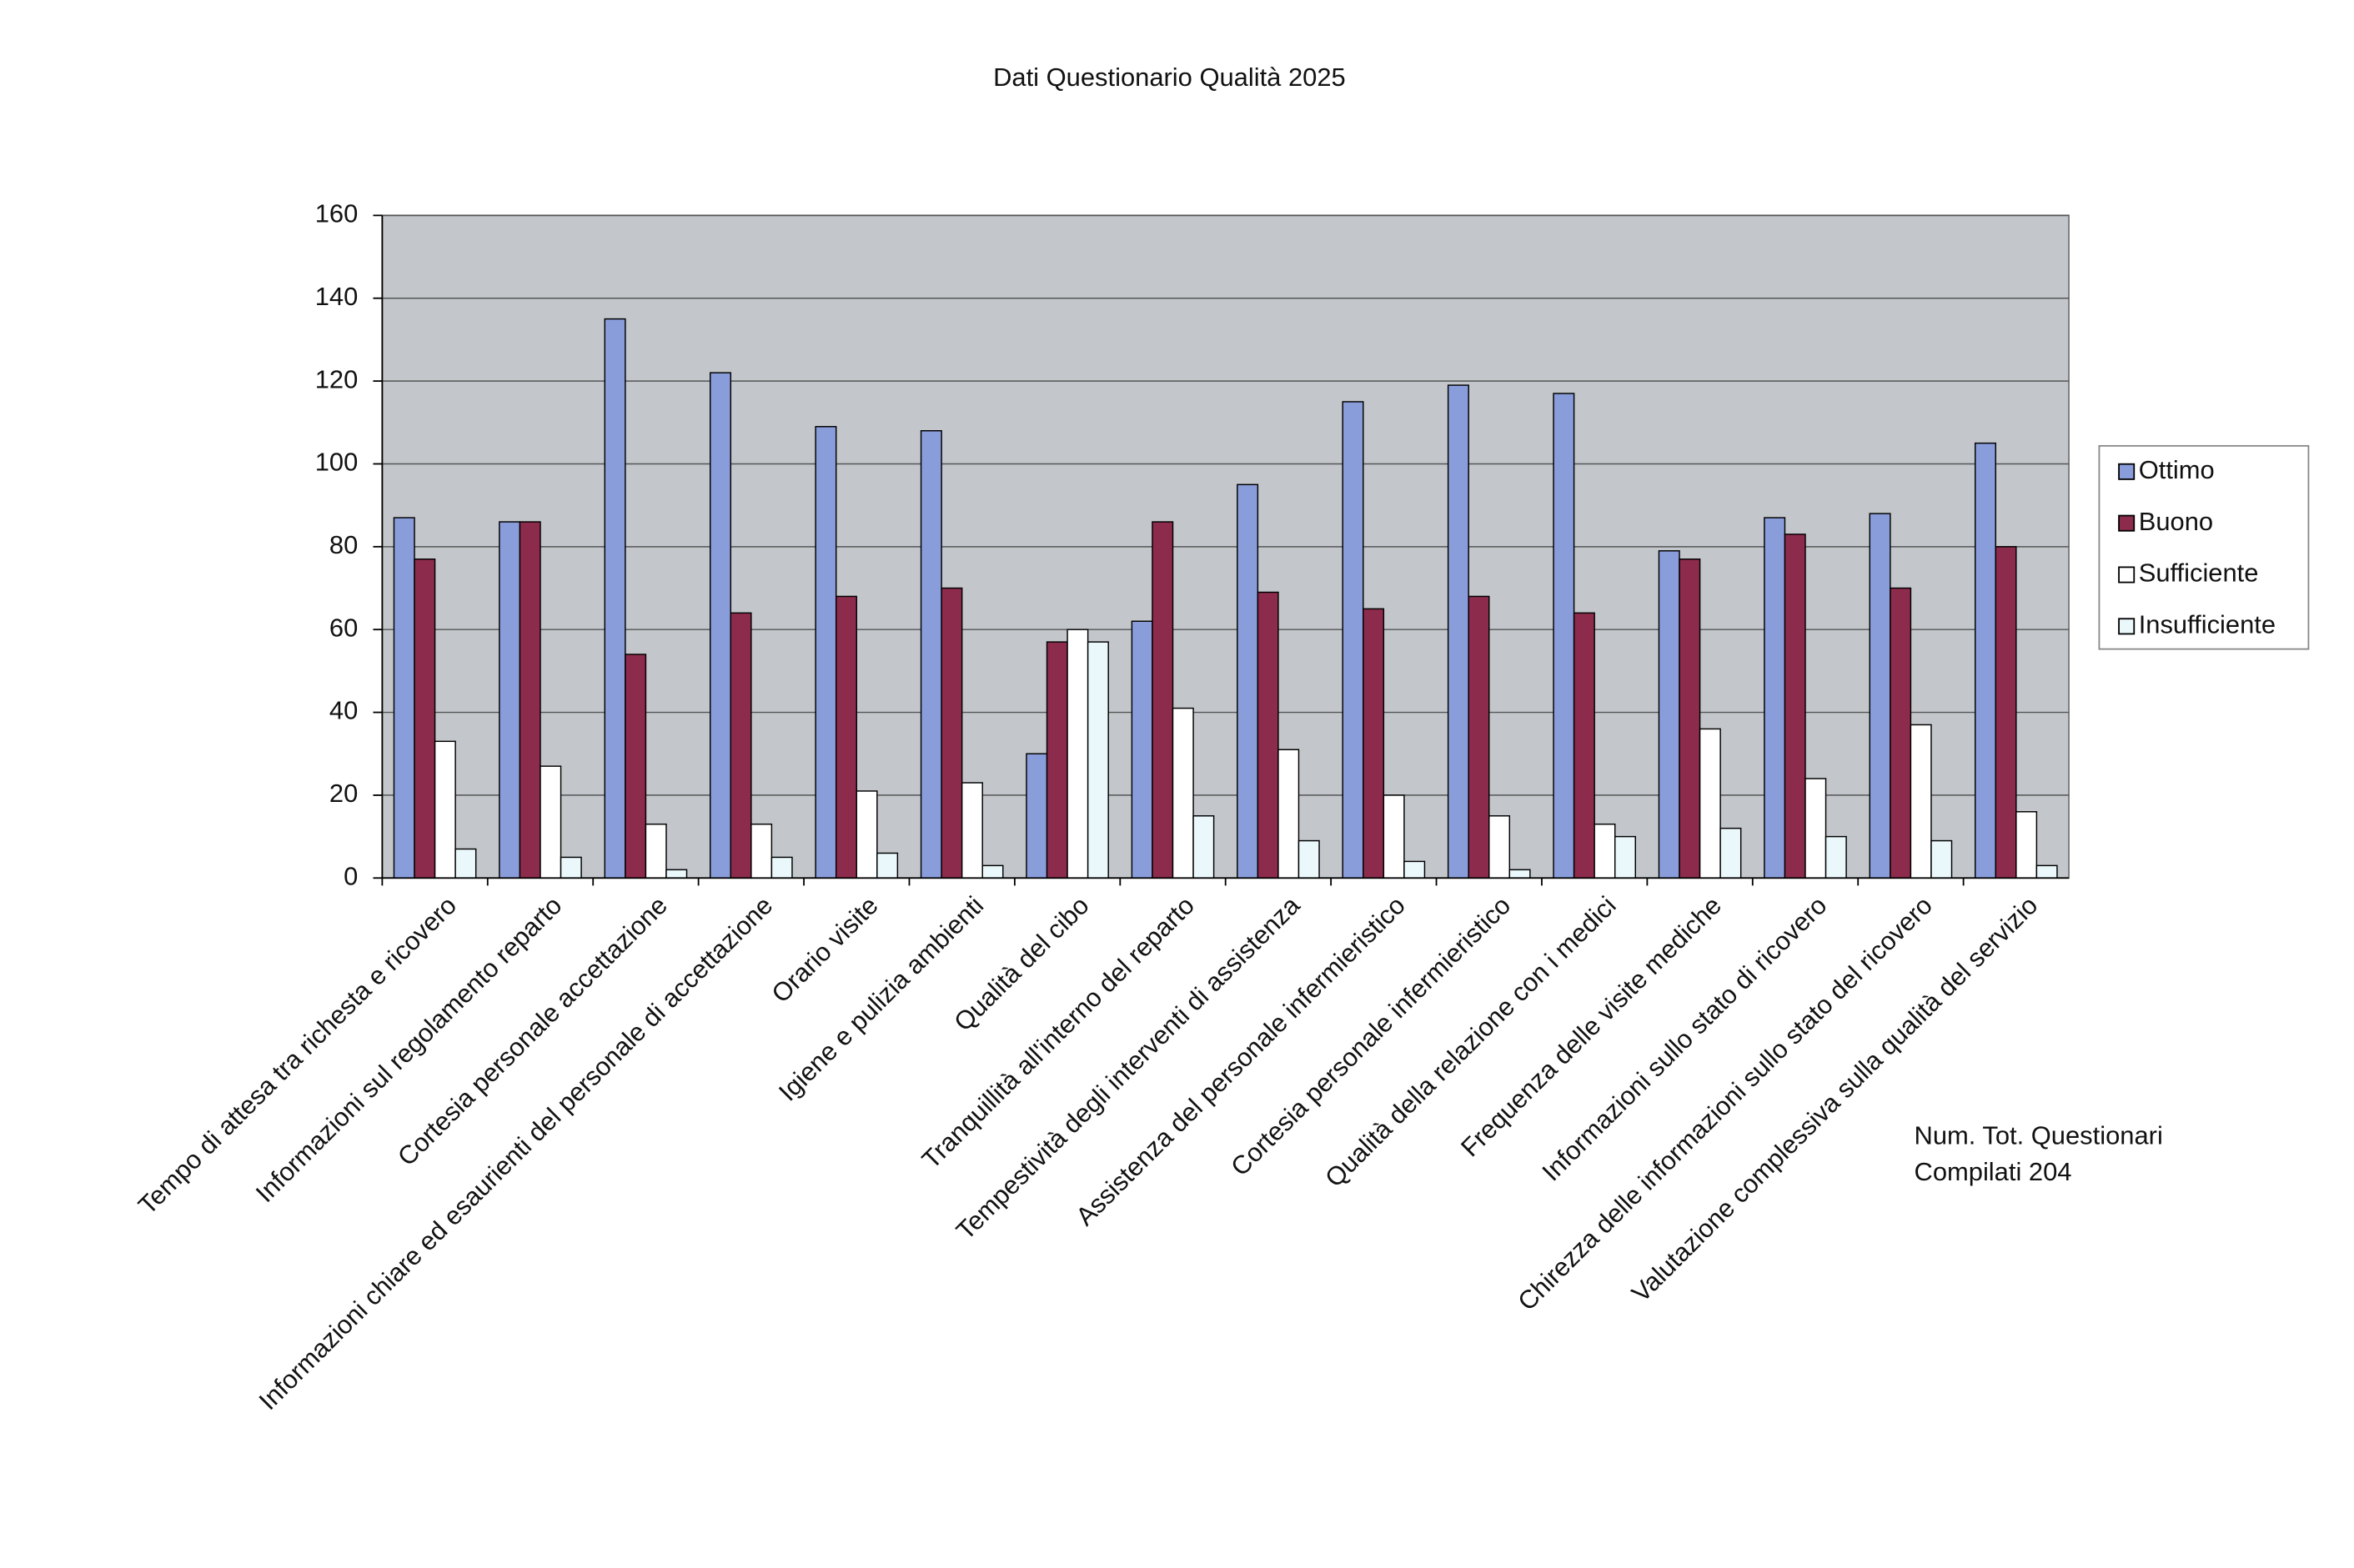 The width and height of the screenshot is (2354, 1568). I want to click on y-tick-label: 80, so click(343, 544).